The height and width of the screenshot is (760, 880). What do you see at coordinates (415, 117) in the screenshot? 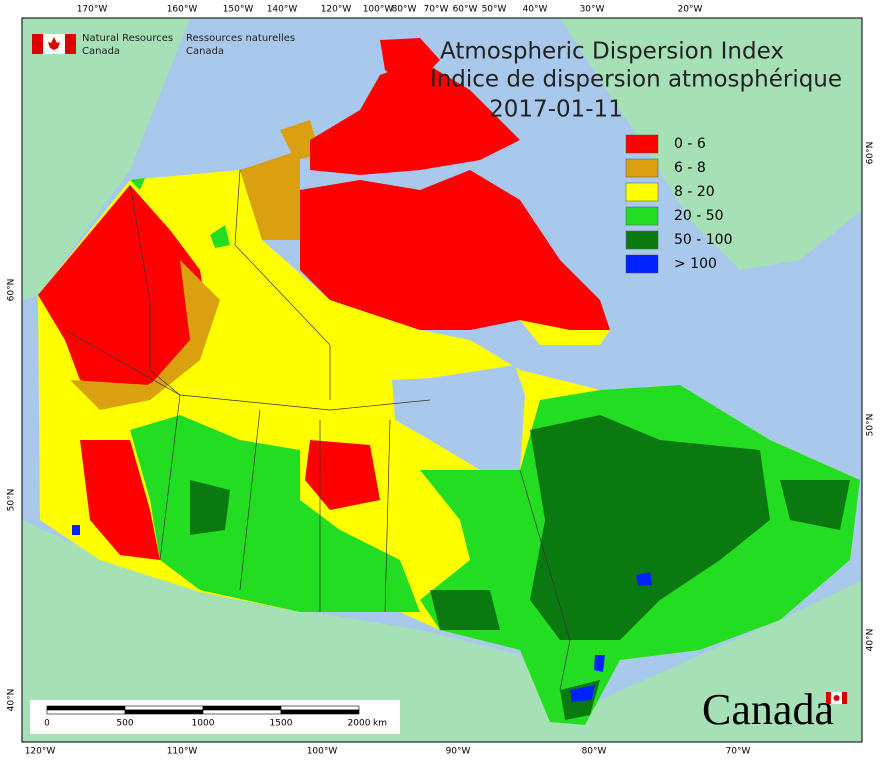
I see `zone-red-arctic-north` at bounding box center [415, 117].